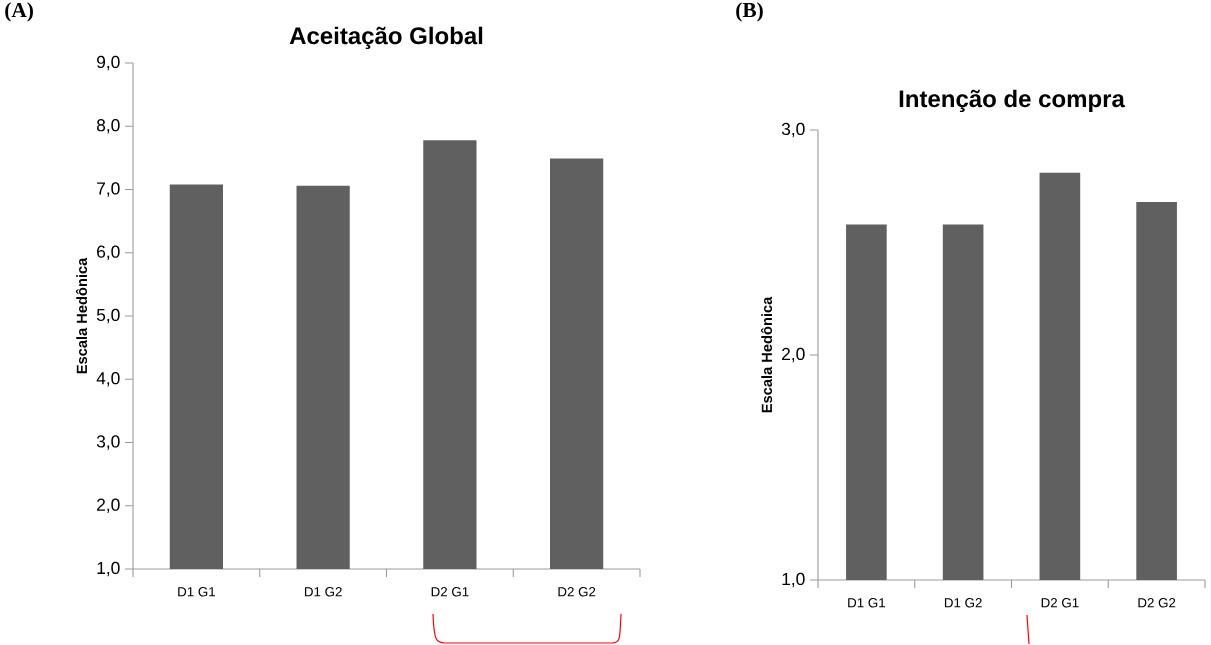 The height and width of the screenshot is (645, 1211). What do you see at coordinates (386, 38) in the screenshot?
I see `chart-title: Aceitação Global` at bounding box center [386, 38].